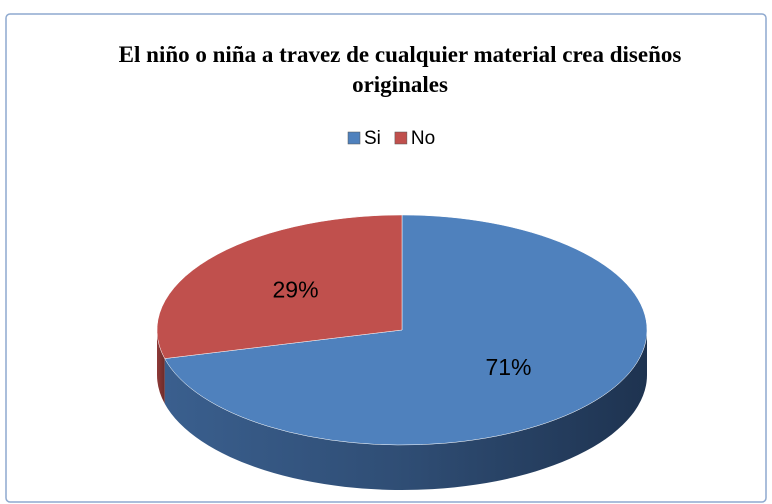 The width and height of the screenshot is (772, 504). I want to click on data-label: 29%, so click(296, 289).